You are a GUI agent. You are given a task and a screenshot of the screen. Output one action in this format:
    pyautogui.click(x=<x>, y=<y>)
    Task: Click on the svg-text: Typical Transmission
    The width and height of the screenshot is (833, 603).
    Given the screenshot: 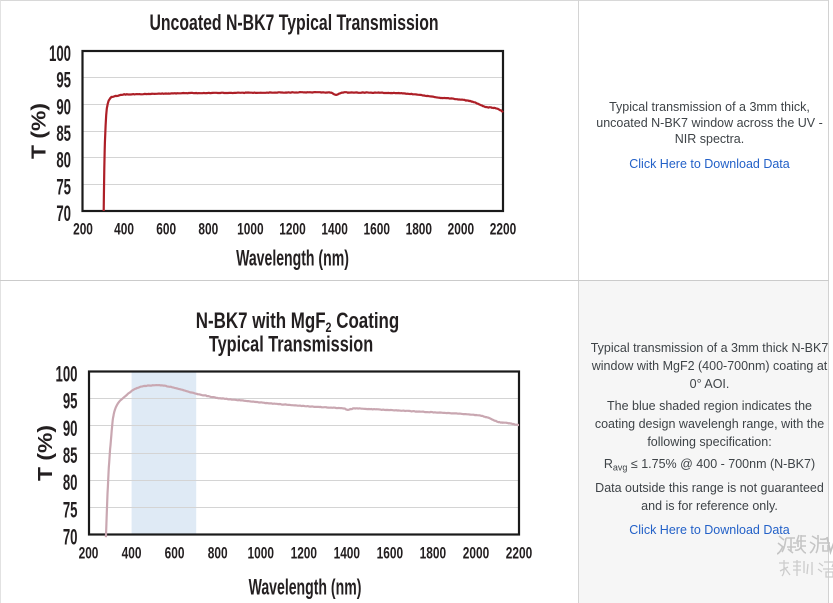 What is the action you would take?
    pyautogui.click(x=291, y=344)
    